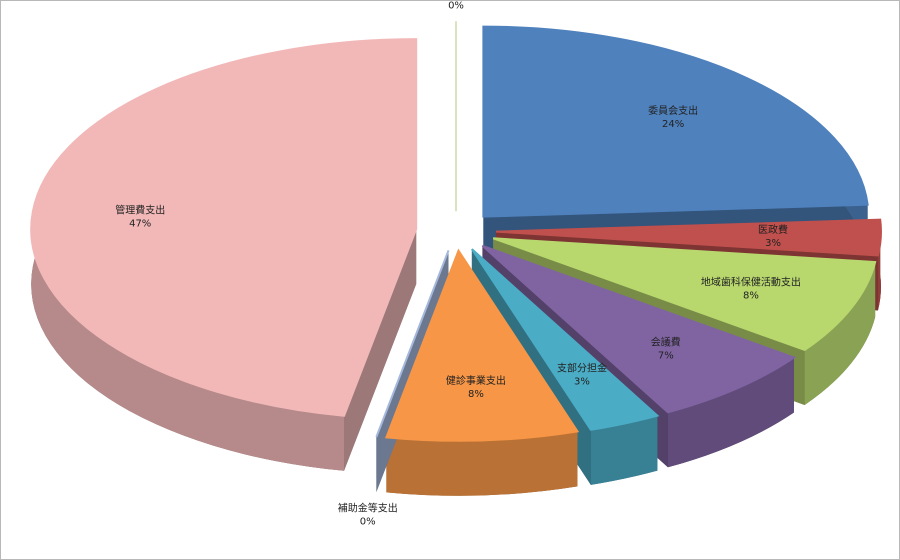 This screenshot has height=560, width=900. I want to click on slice-label: 地域歯科保健活動支出, so click(751, 282).